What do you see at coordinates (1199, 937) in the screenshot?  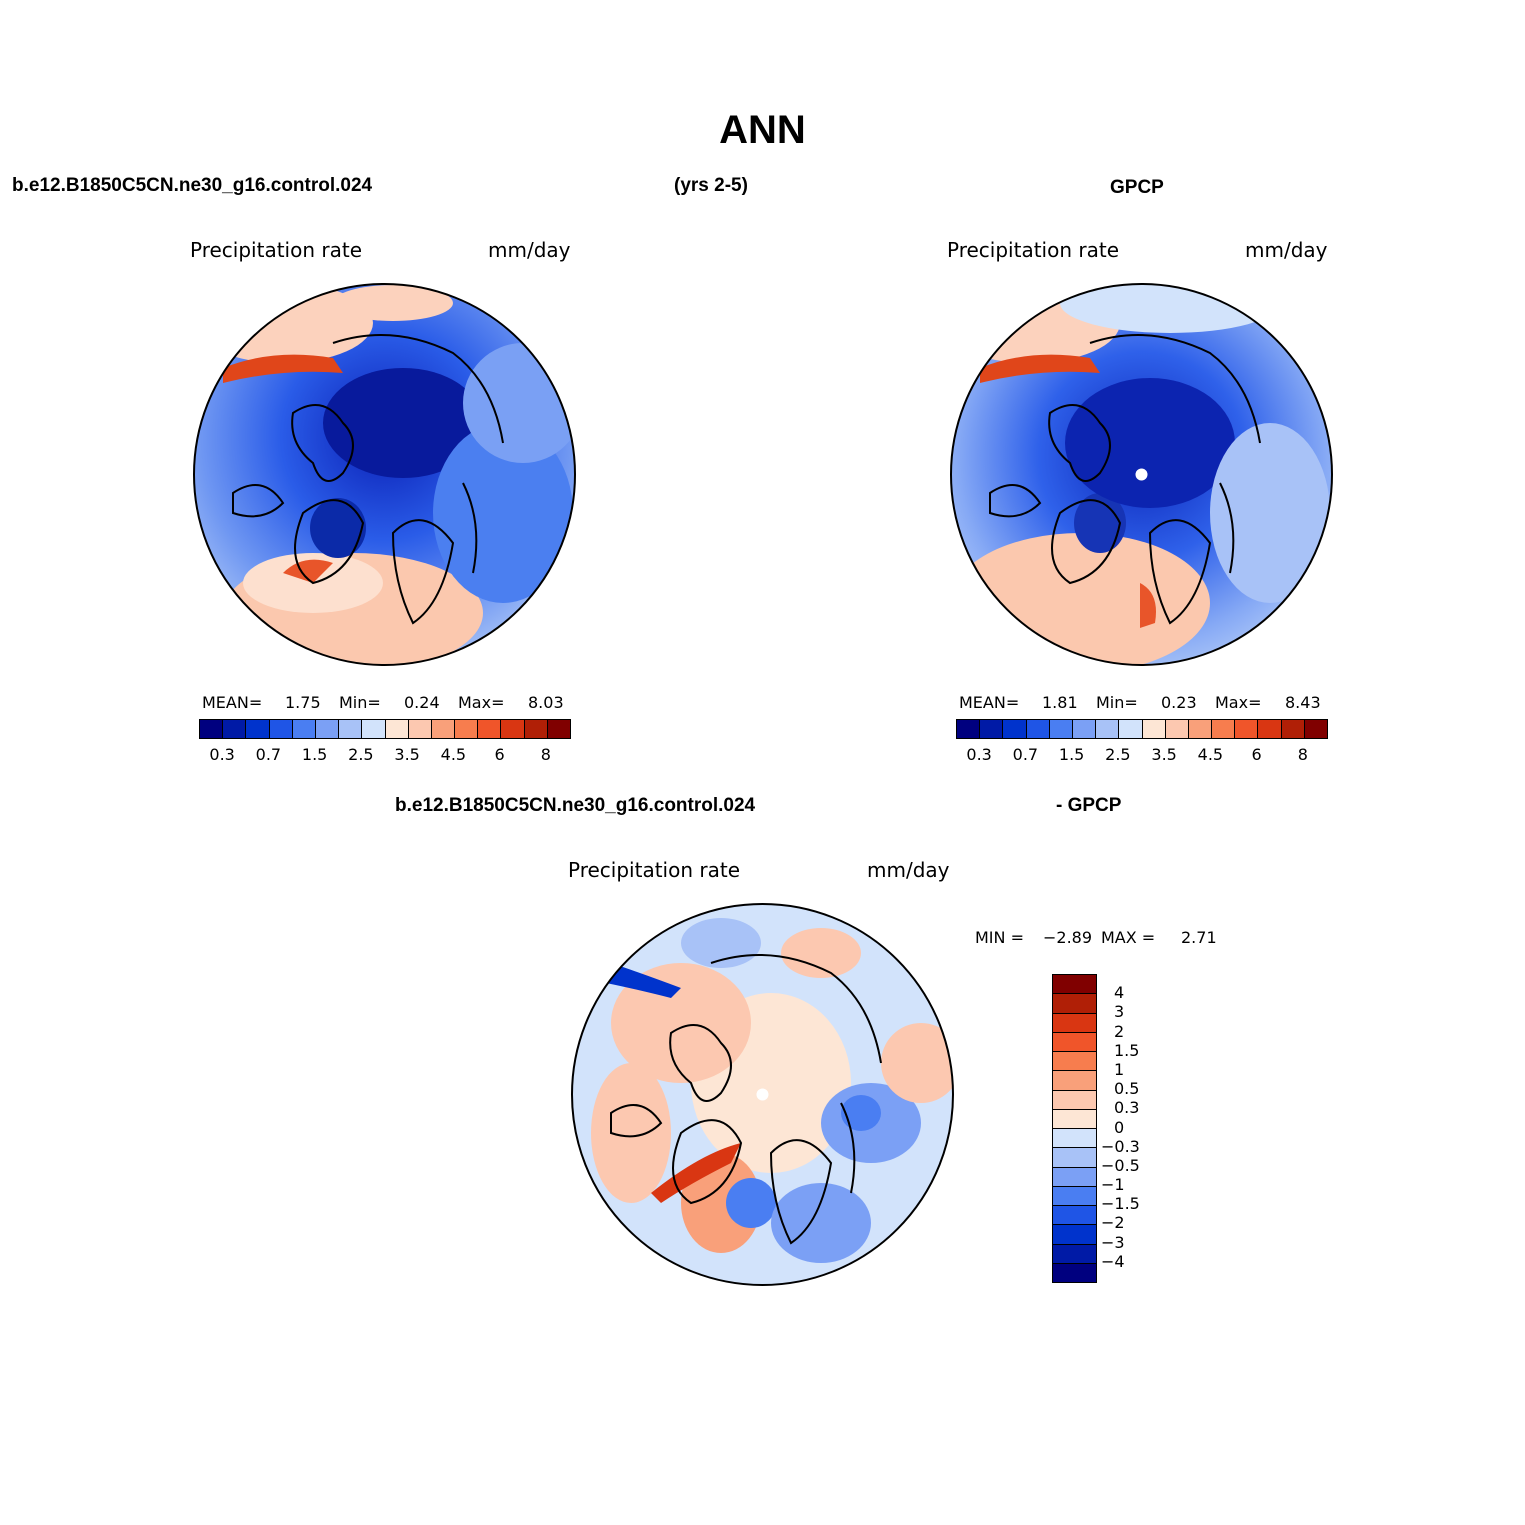 I see `diff-max-value: 2.71` at bounding box center [1199, 937].